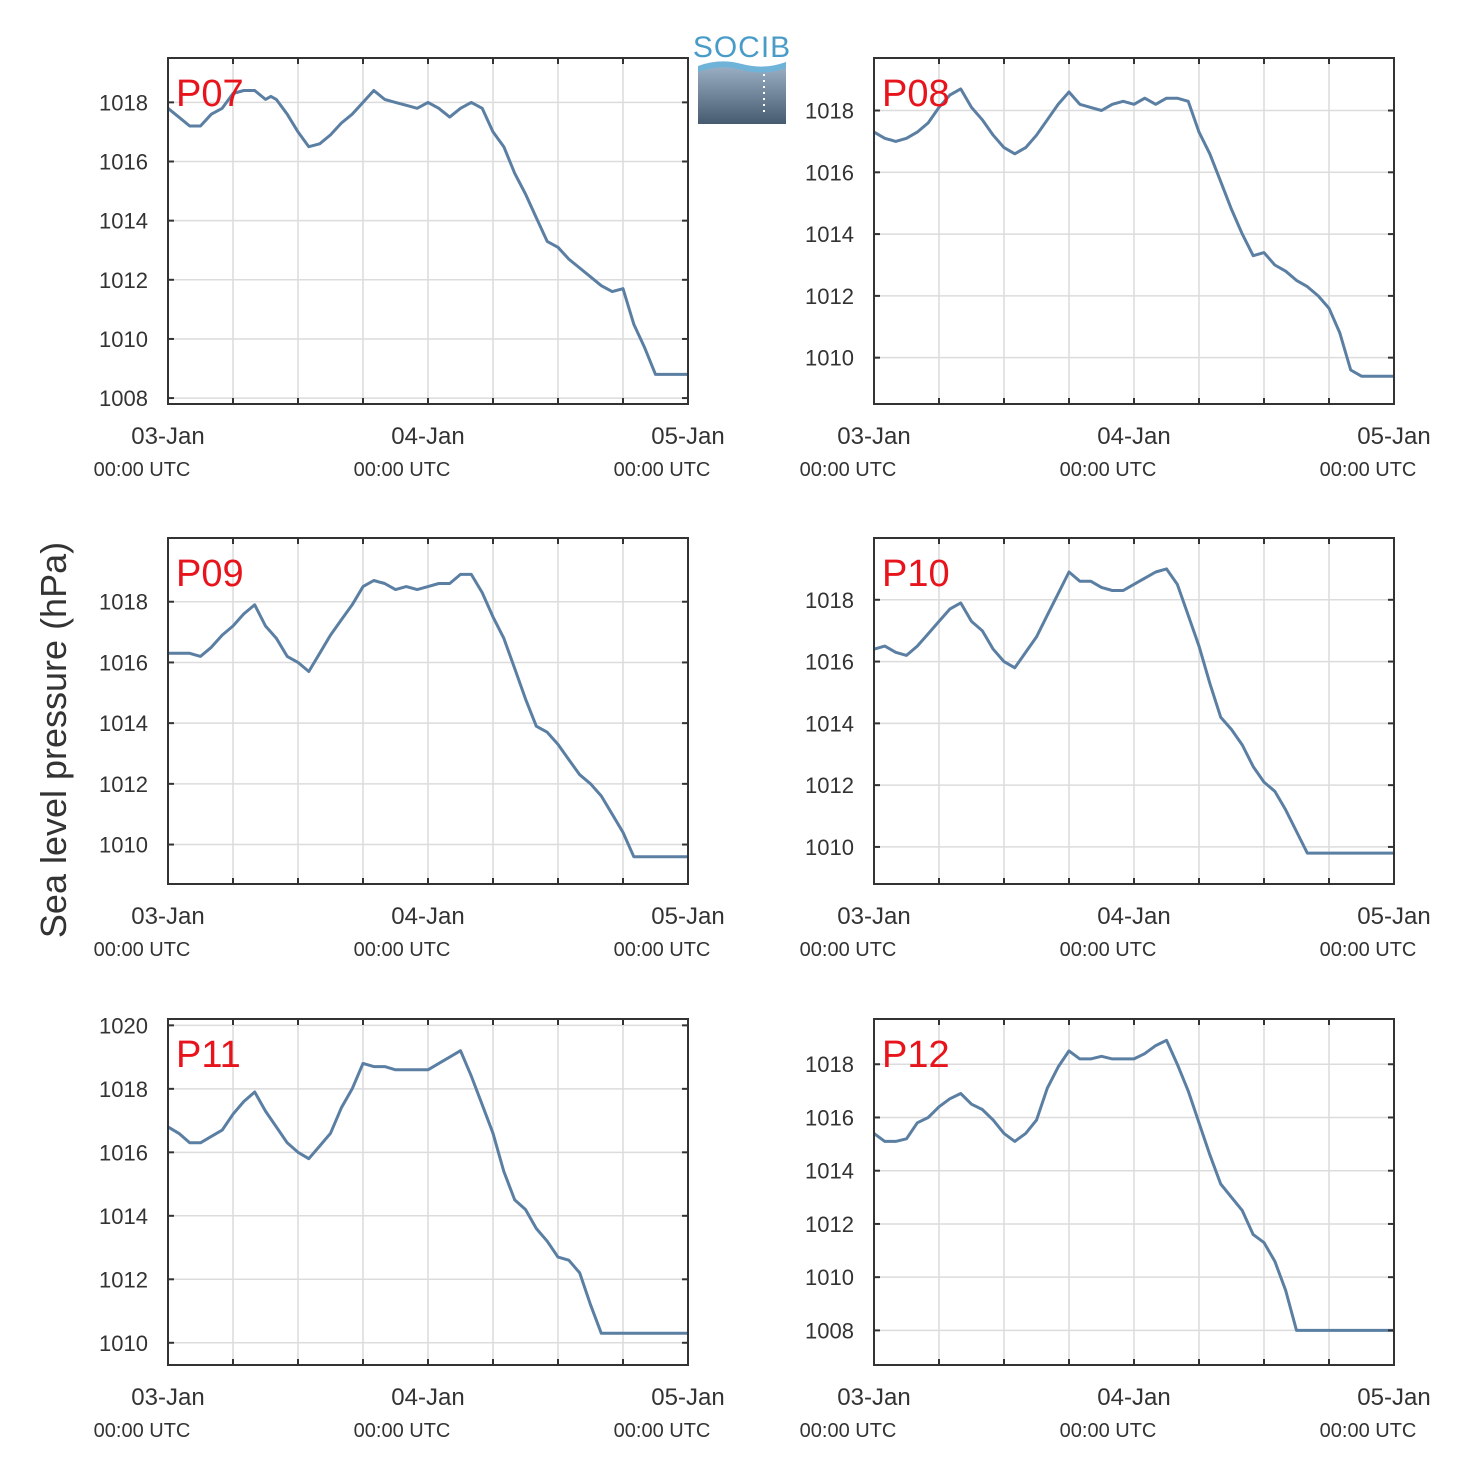 The width and height of the screenshot is (1467, 1474). What do you see at coordinates (427, 232) in the screenshot?
I see `series-line-p07` at bounding box center [427, 232].